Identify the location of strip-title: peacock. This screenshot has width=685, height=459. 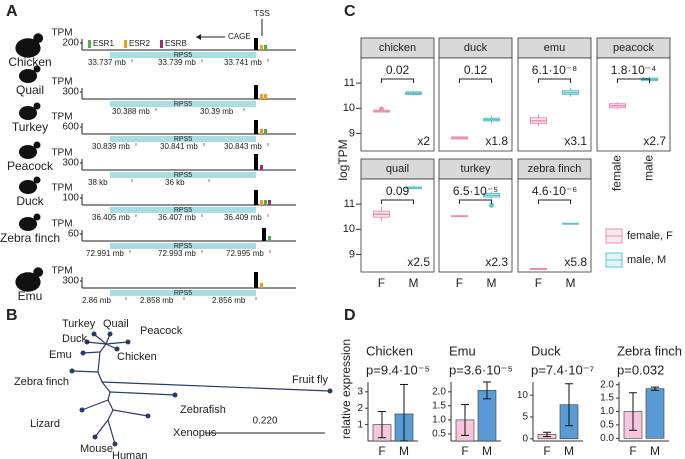
(633, 48).